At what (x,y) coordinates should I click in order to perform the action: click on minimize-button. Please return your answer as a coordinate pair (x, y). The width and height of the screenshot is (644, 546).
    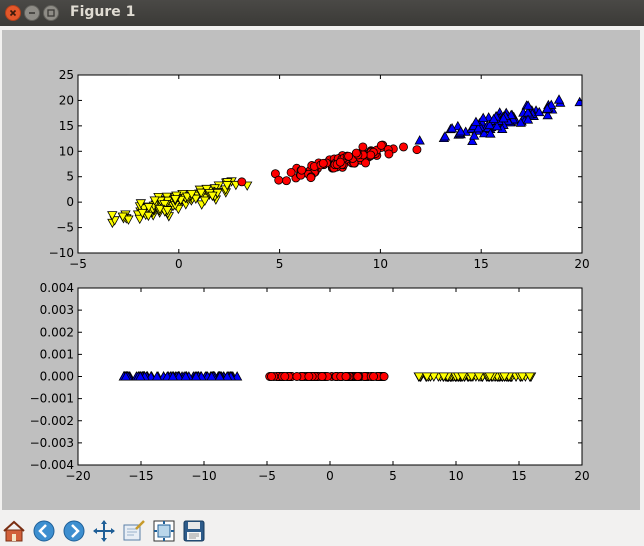
    Looking at the image, I should click on (32, 13).